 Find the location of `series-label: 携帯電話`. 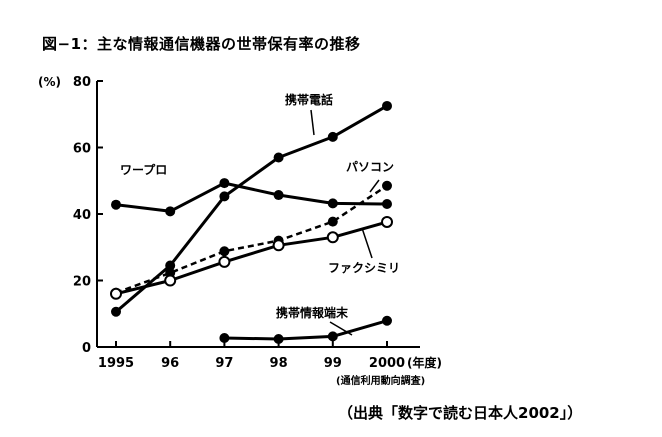

series-label: 携帯電話 is located at coordinates (309, 99).